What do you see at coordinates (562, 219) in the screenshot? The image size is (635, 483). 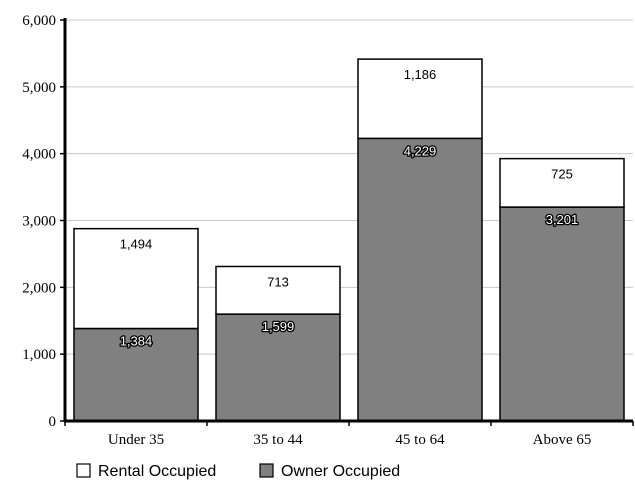 I see `data-label-owner: 3,201` at bounding box center [562, 219].